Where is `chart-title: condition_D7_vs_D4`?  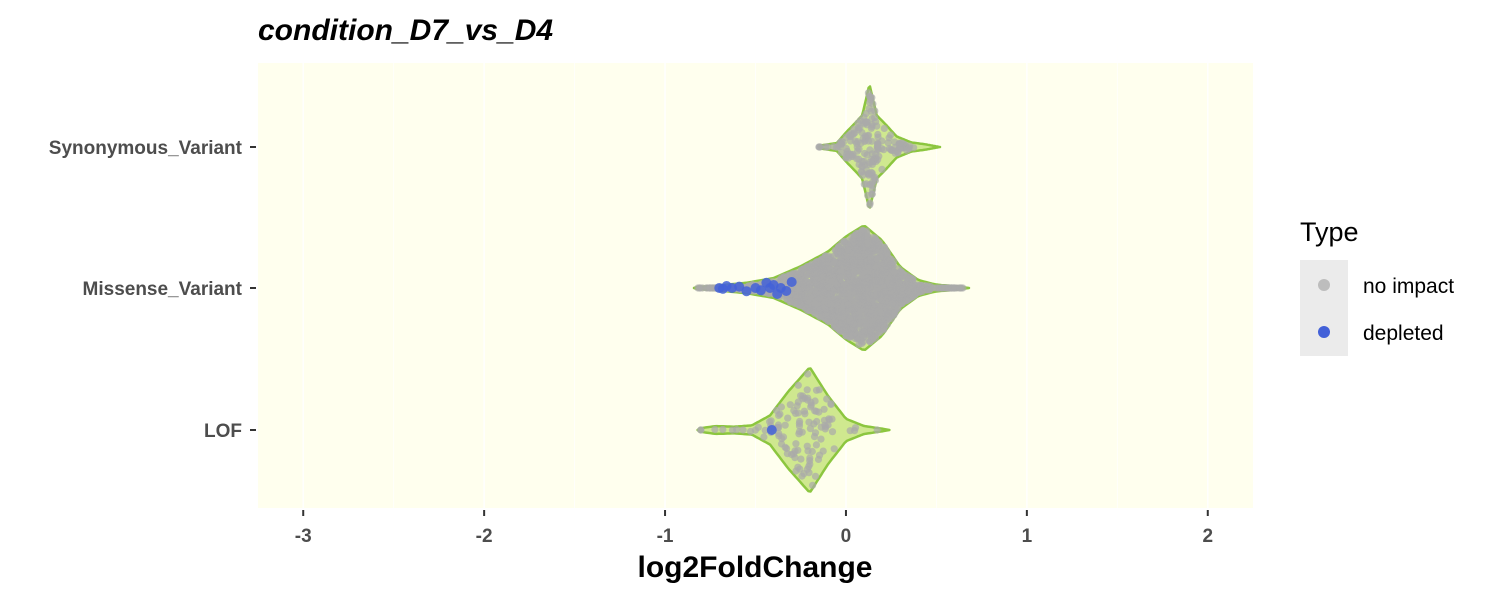 chart-title: condition_D7_vs_D4 is located at coordinates (405, 30).